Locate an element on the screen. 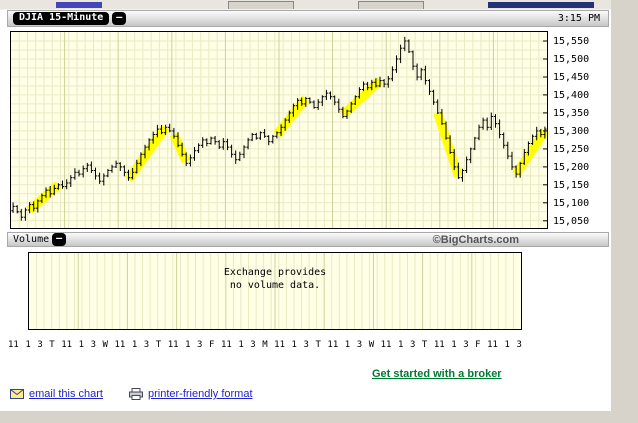 This screenshot has height=423, width=638. footer-links: email this chart printer-friendly format is located at coordinates (131, 394).